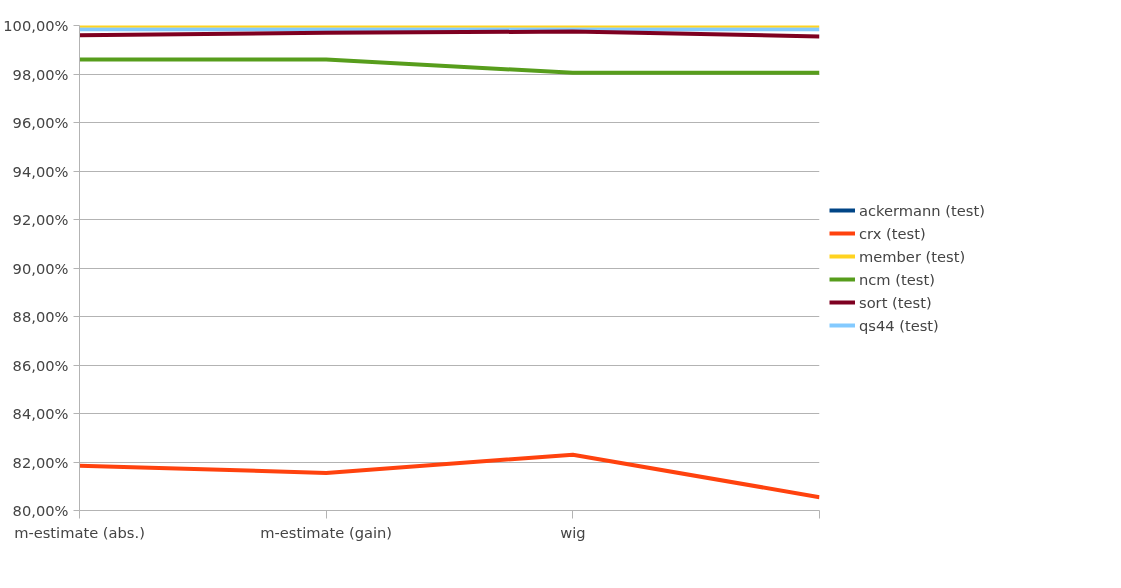 The image size is (1121, 588). Describe the element at coordinates (573, 532) in the screenshot. I see `x-tick-label: wig` at that location.